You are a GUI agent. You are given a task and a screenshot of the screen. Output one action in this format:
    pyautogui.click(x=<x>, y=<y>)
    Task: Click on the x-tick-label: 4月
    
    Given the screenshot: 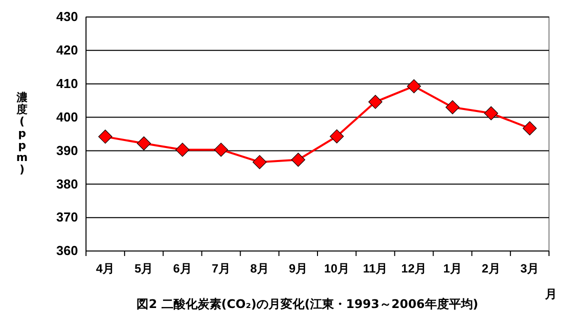 What is the action you would take?
    pyautogui.click(x=105, y=269)
    